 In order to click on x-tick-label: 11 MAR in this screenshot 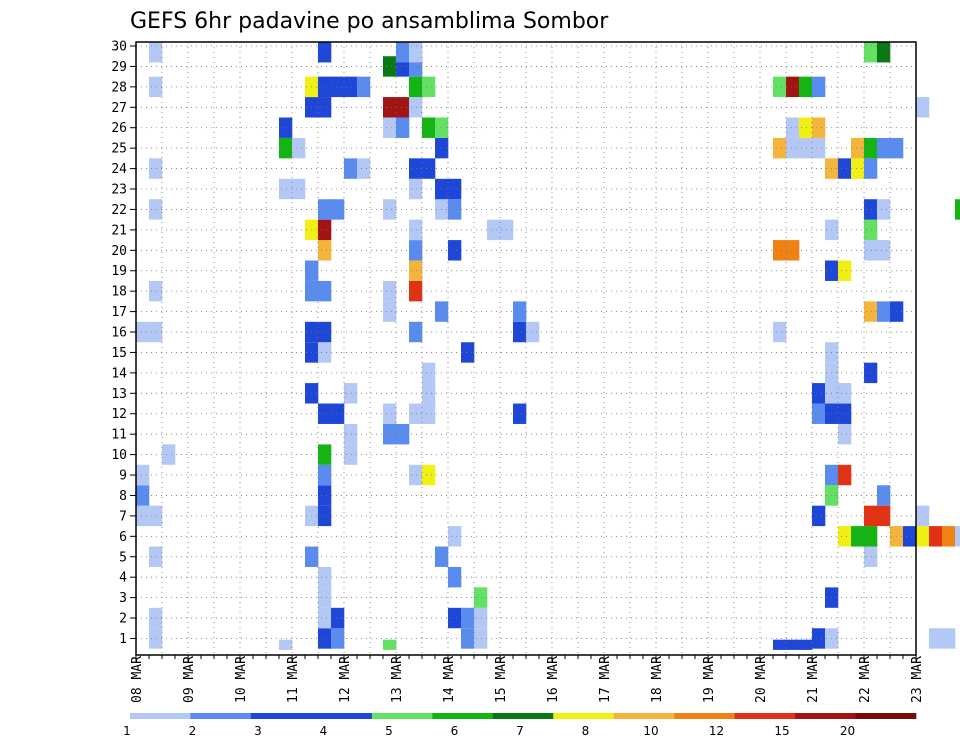, I will do `click(293, 679)`.